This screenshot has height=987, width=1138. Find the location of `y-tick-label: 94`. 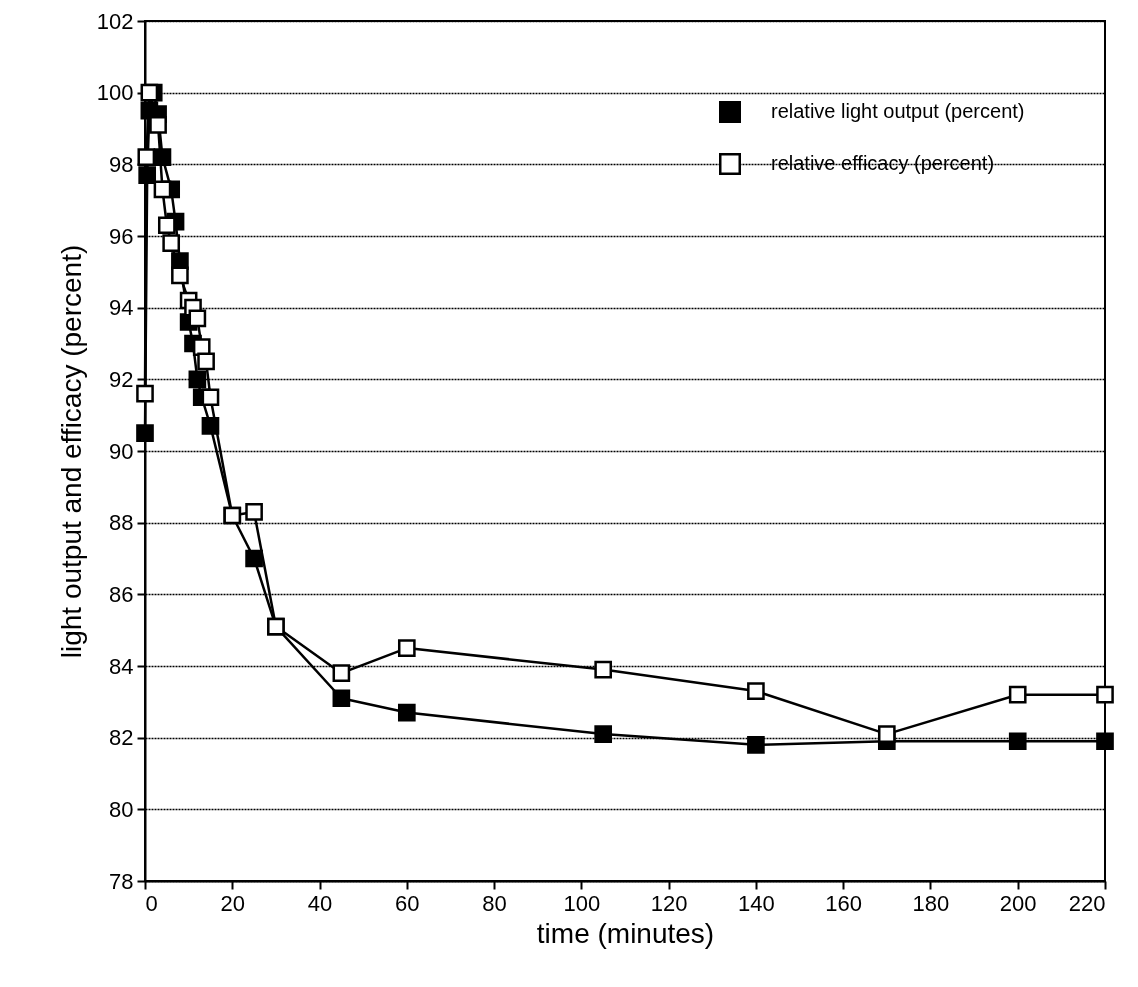

y-tick-label: 94 is located at coordinates (121, 308).